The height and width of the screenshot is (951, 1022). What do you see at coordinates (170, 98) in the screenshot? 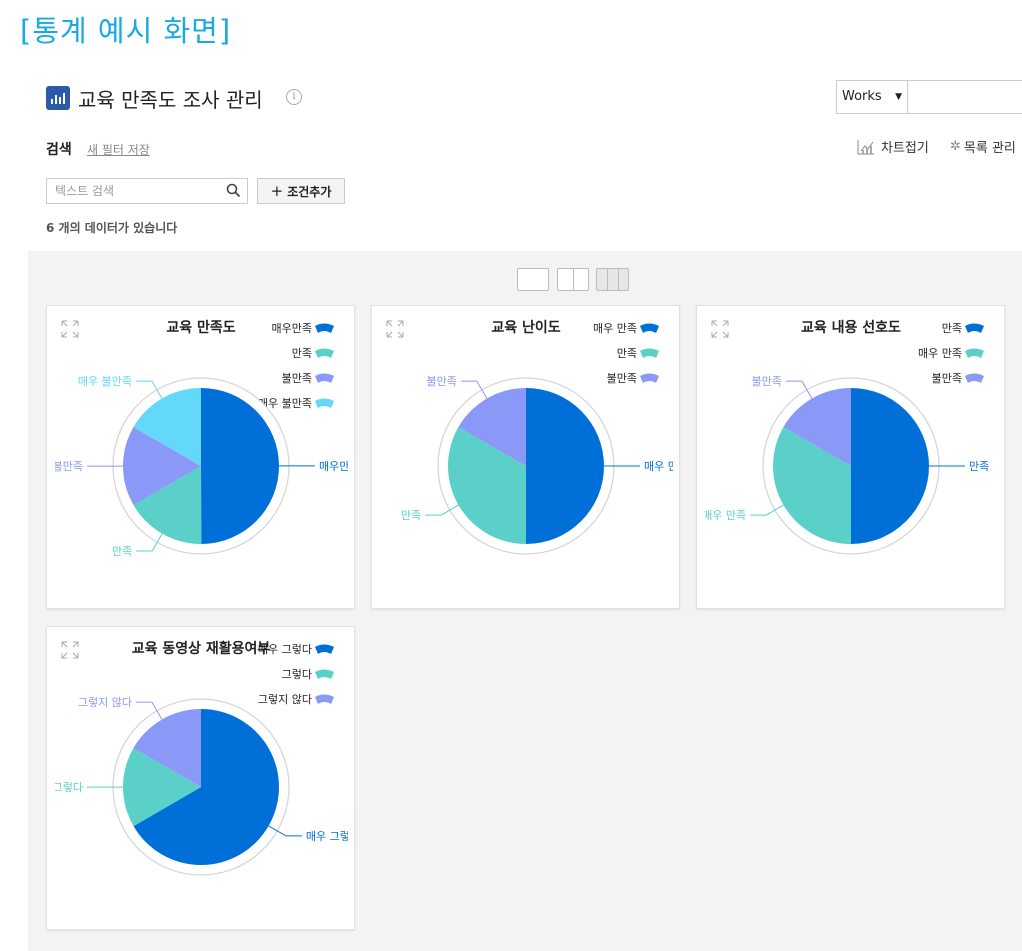
I see `page-title: 교육 만족도 조사 관리` at bounding box center [170, 98].